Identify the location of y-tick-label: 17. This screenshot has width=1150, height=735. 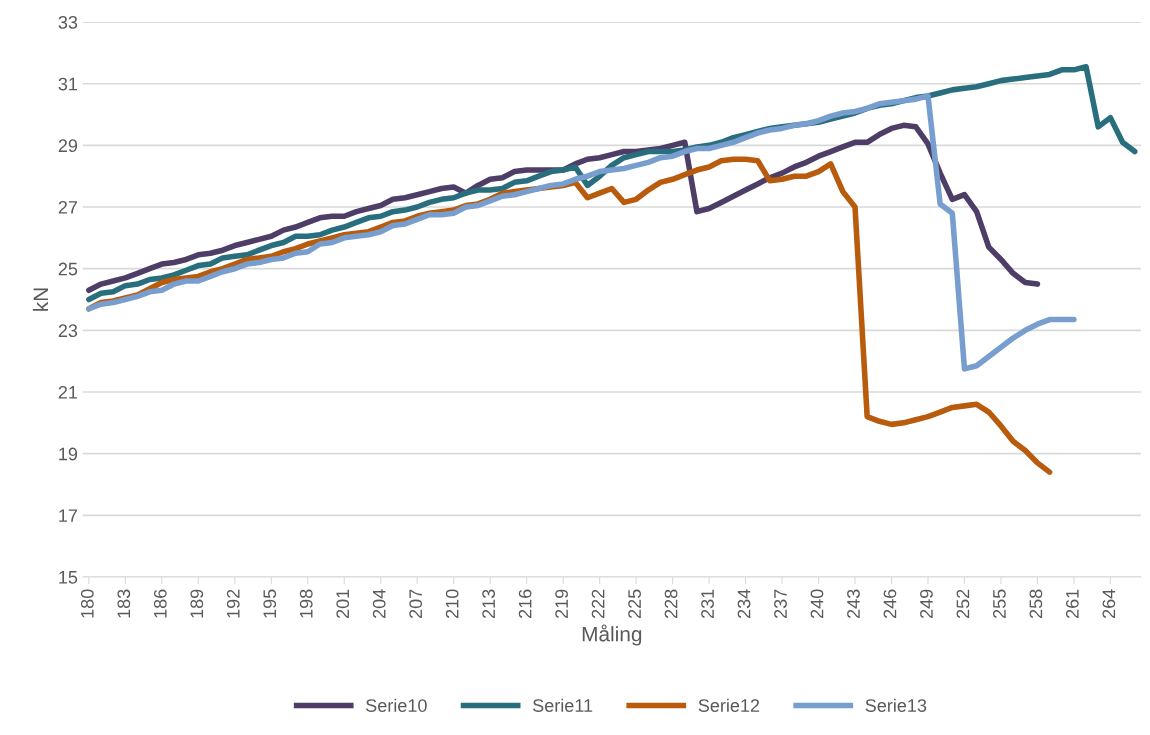
(68, 515).